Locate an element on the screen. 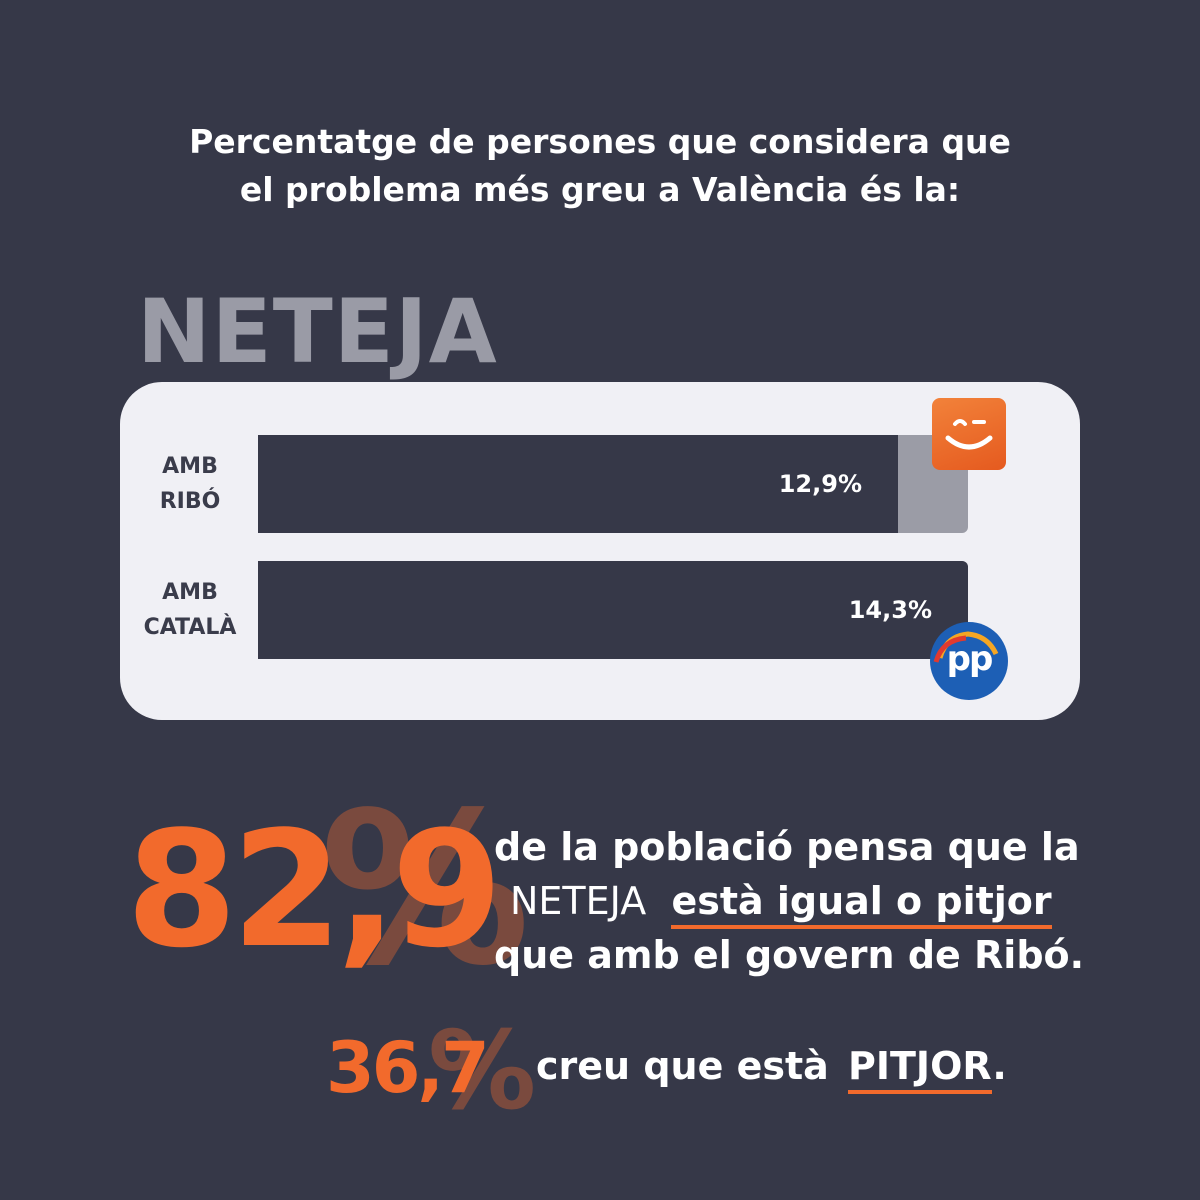  bar-value-label: 12,9% is located at coordinates (820, 484).